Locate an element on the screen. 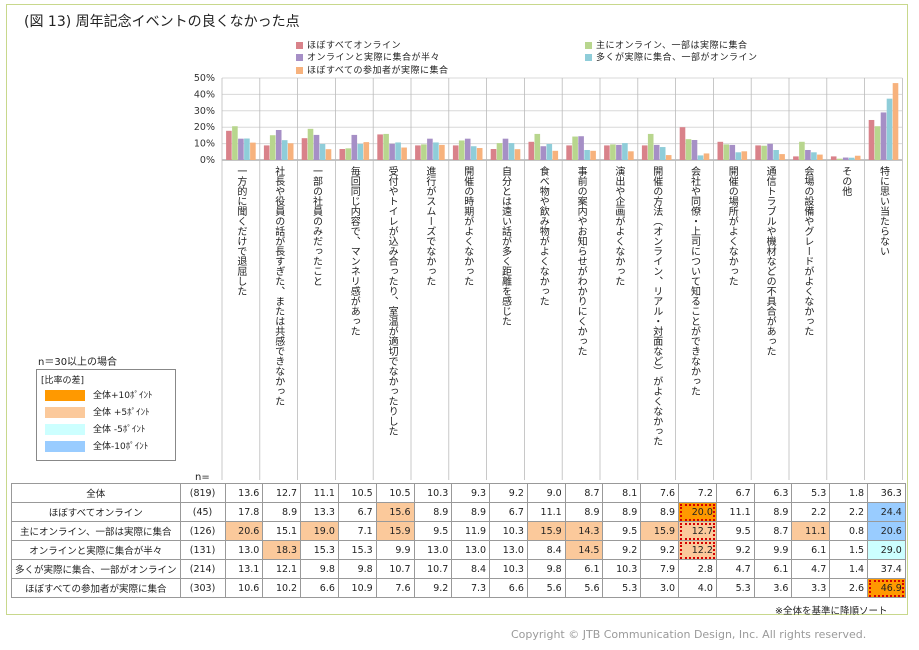 Image resolution: width=919 pixels, height=650 pixels. table-cell: 15.9 is located at coordinates (395, 531).